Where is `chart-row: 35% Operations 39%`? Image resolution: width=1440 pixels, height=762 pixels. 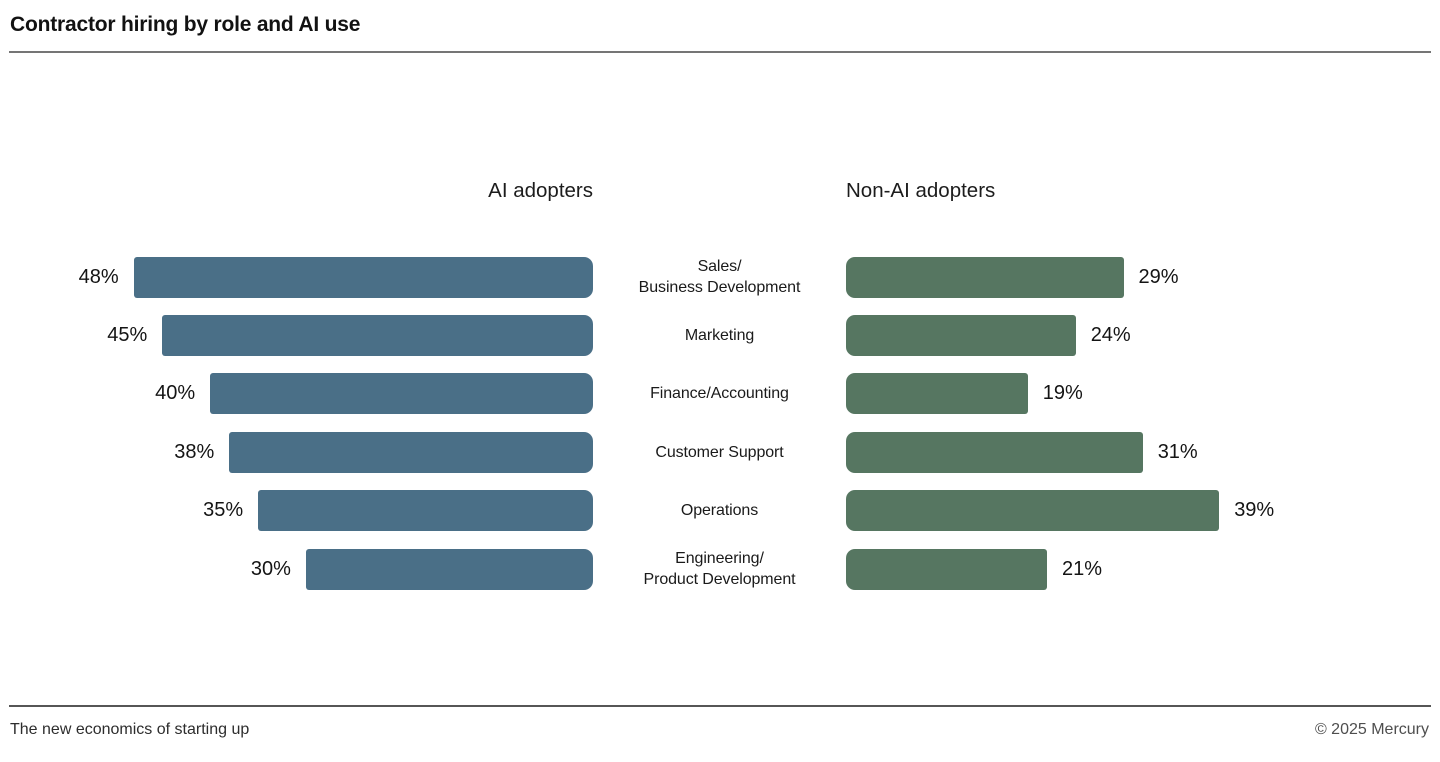
chart-row: 35% Operations 39% is located at coordinates (720, 511).